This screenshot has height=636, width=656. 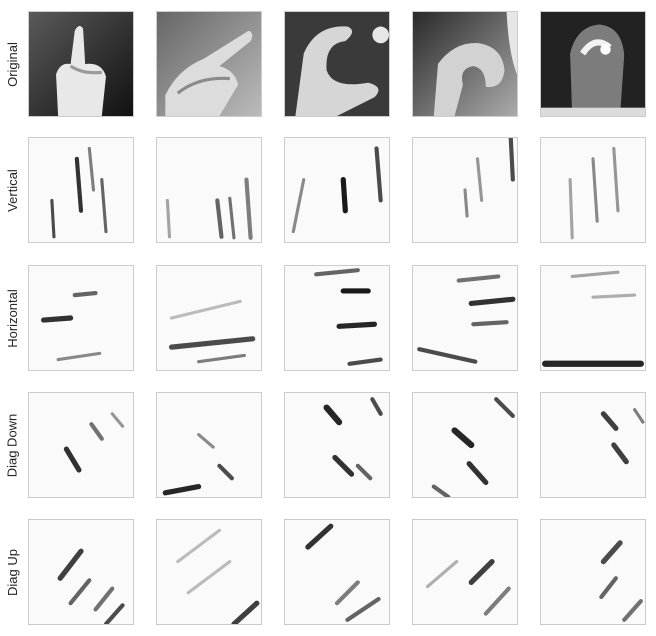 I want to click on row-label-text: Original, so click(x=12, y=64).